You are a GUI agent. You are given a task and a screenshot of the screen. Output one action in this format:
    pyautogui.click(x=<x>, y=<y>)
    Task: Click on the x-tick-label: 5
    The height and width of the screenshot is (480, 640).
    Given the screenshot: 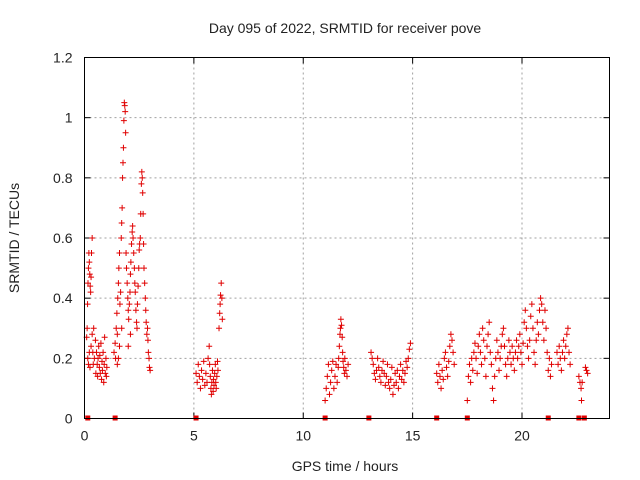 What is the action you would take?
    pyautogui.click(x=194, y=436)
    